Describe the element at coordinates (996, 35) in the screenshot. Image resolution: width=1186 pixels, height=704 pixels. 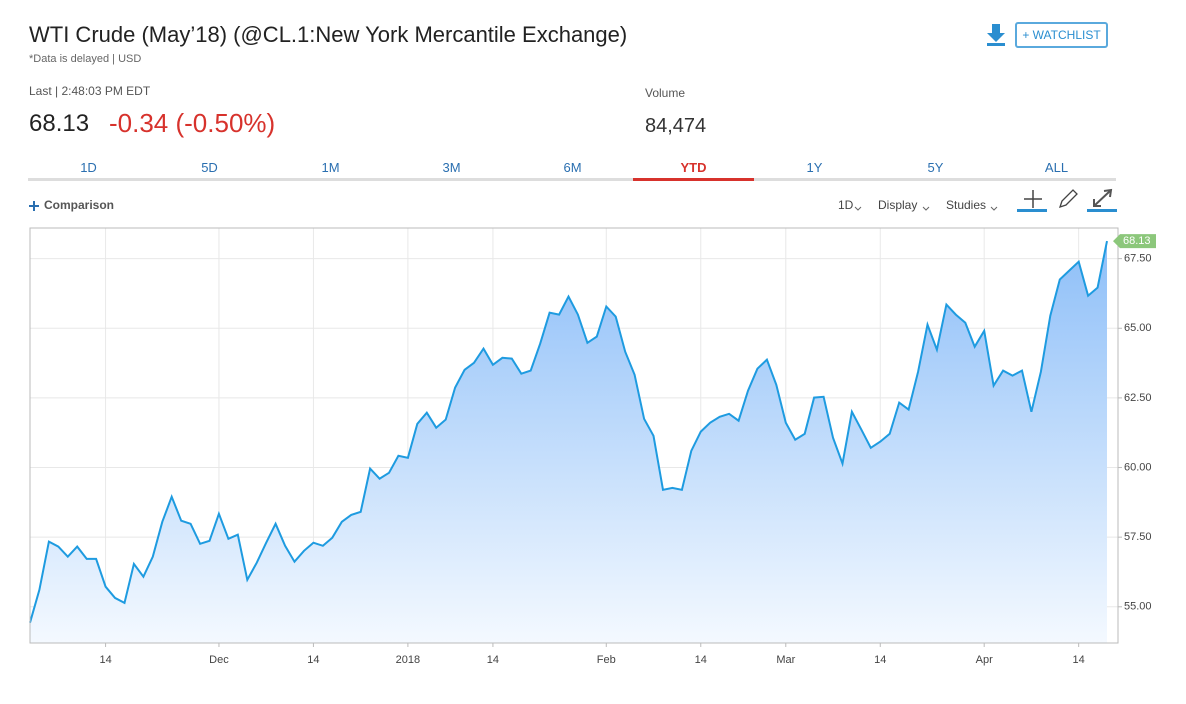
I see `download-icon` at that location.